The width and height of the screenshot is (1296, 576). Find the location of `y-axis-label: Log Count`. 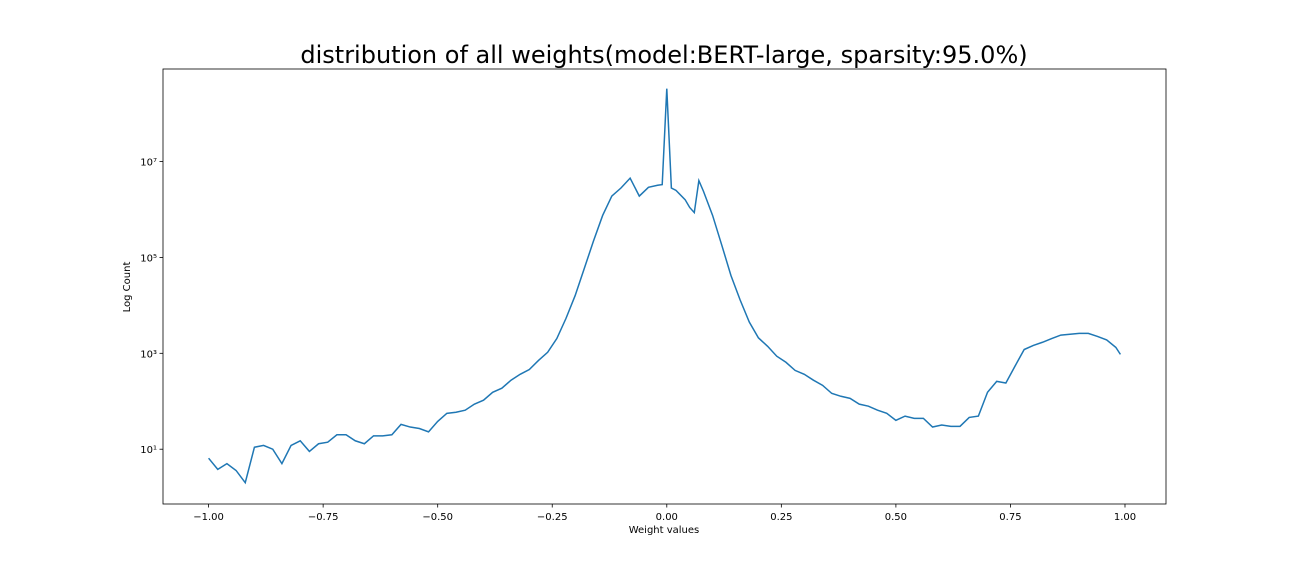

y-axis-label: Log Count is located at coordinates (127, 287).